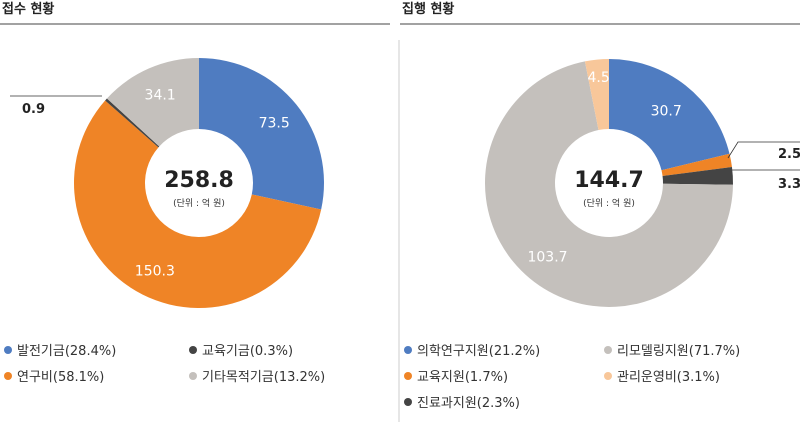 This screenshot has height=422, width=800. Describe the element at coordinates (264, 377) in the screenshot. I see `legend-label: 기타목적기금(13.2%)` at that location.